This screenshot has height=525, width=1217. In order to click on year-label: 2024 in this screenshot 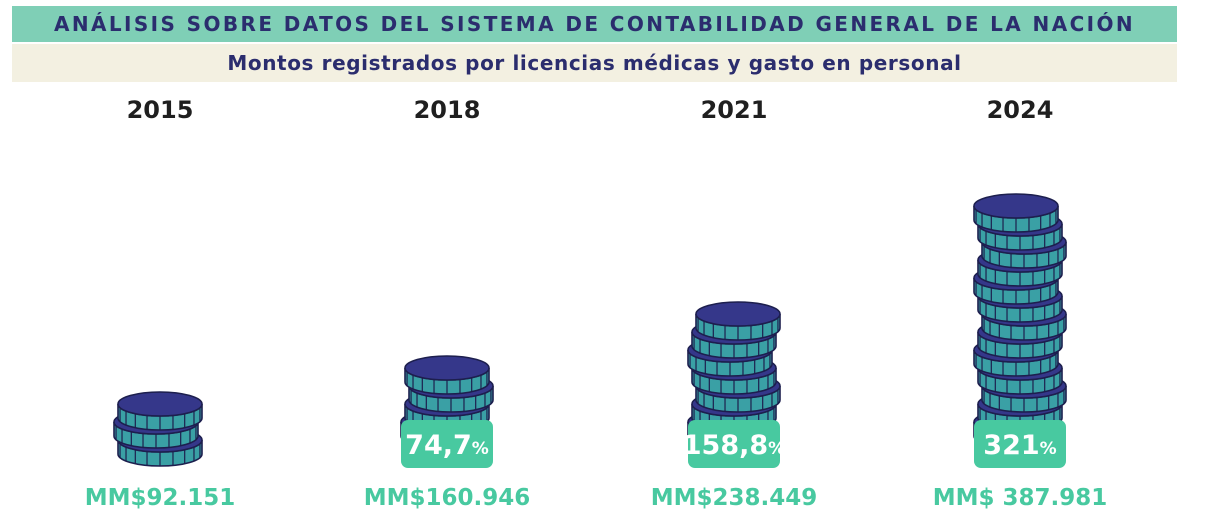, I will do `click(1020, 110)`.